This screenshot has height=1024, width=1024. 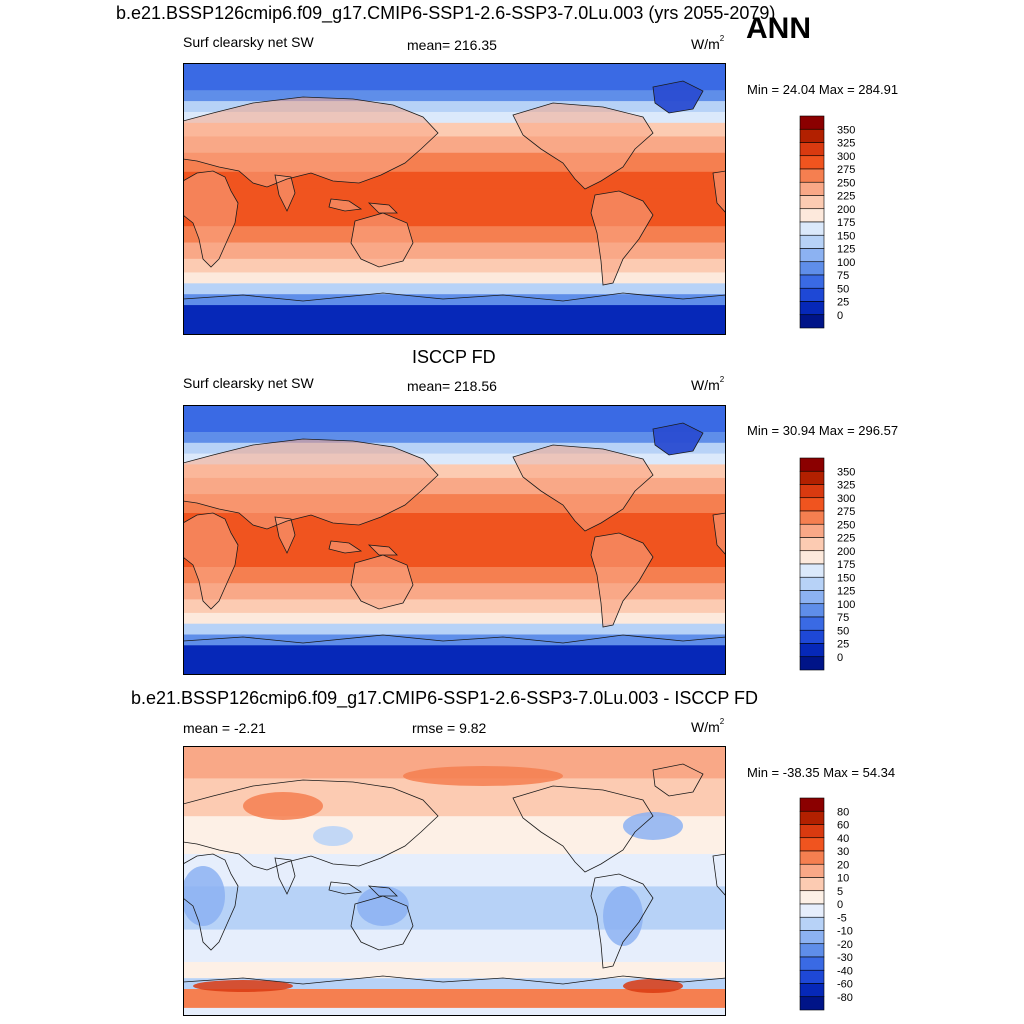 I want to click on colorbar-tick-label: 100, so click(x=846, y=605).